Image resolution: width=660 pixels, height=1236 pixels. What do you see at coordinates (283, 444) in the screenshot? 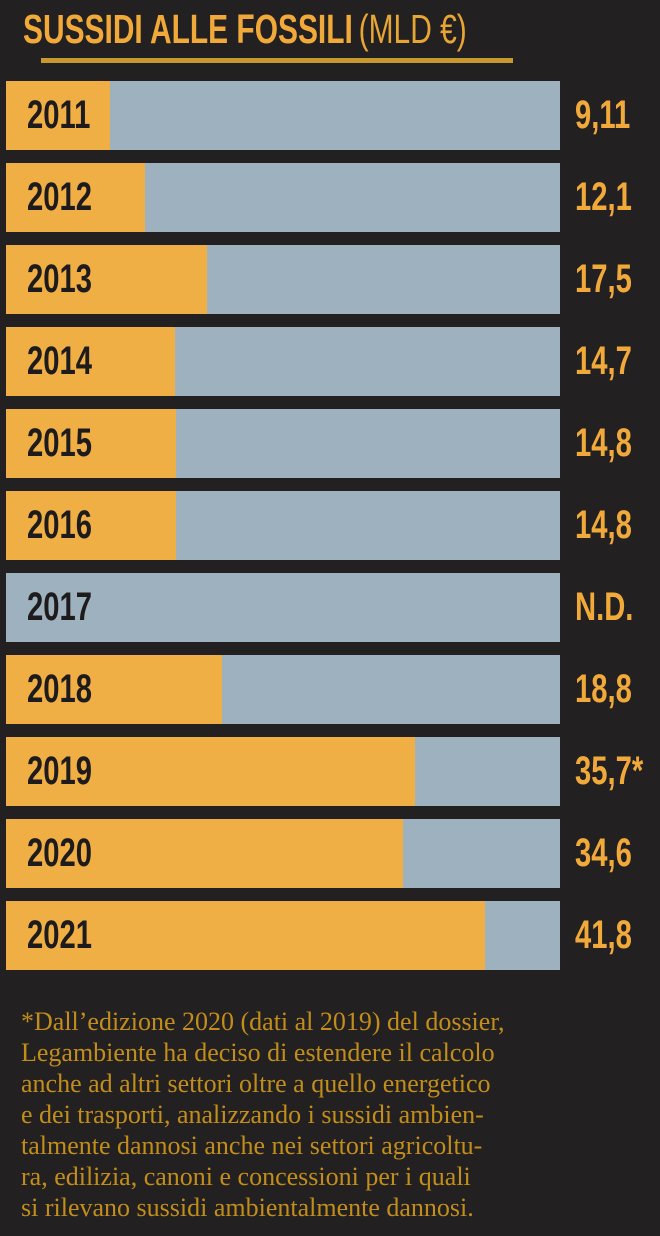
I see `bar-track: 2015` at bounding box center [283, 444].